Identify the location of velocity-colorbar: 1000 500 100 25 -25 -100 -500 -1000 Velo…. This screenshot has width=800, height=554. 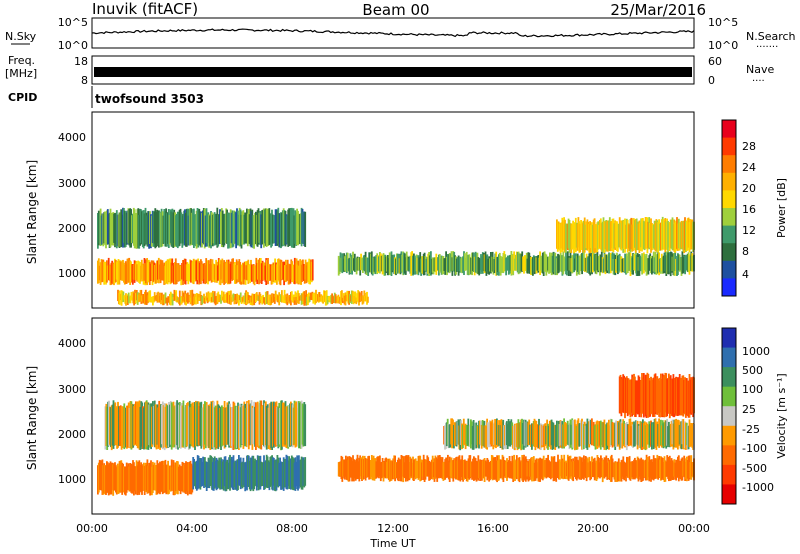
(754, 416).